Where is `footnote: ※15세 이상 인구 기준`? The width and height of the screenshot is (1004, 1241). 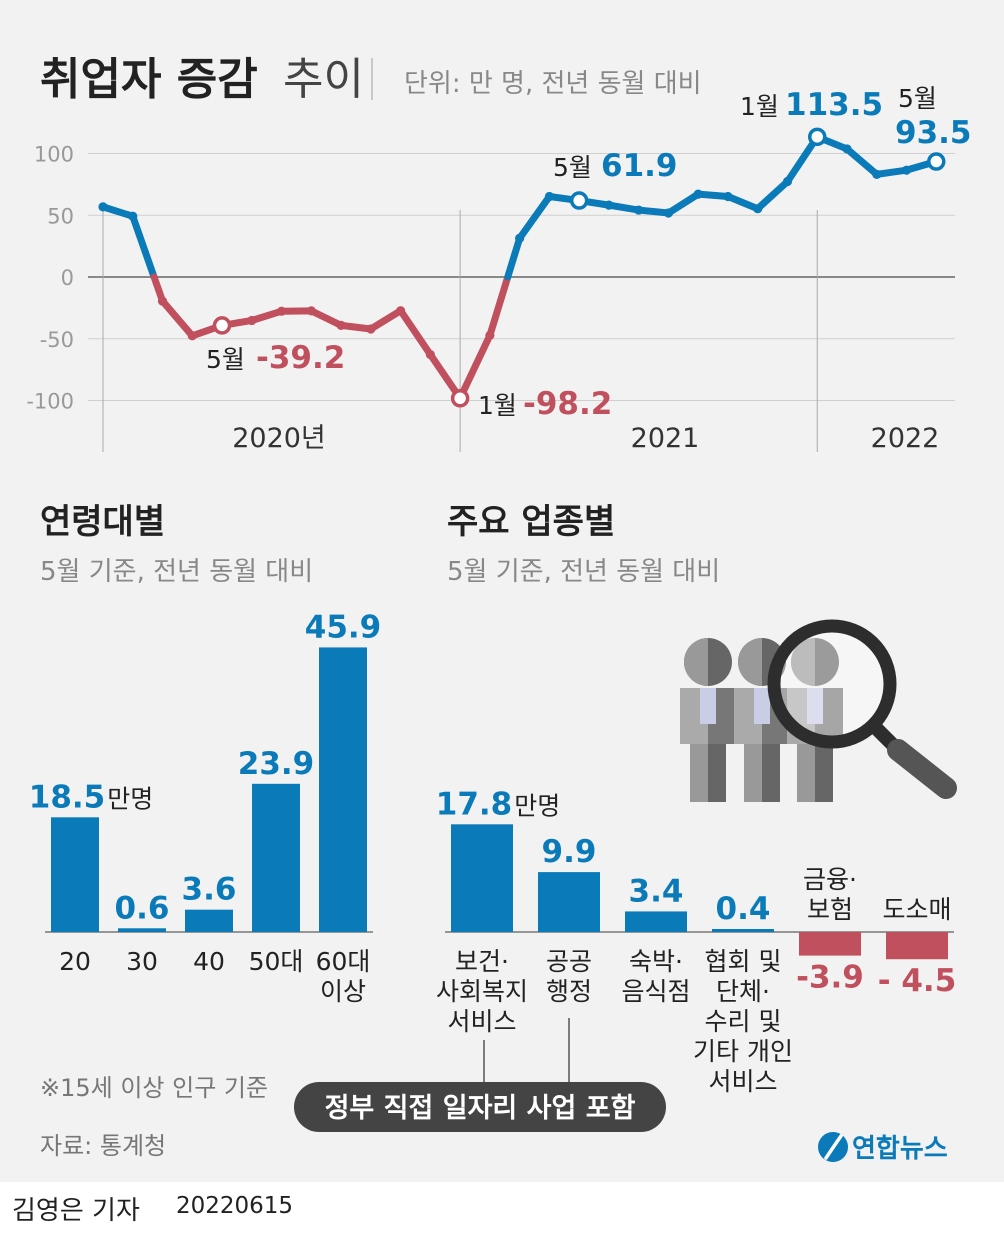
footnote: ※15세 이상 인구 기준 is located at coordinates (154, 1088).